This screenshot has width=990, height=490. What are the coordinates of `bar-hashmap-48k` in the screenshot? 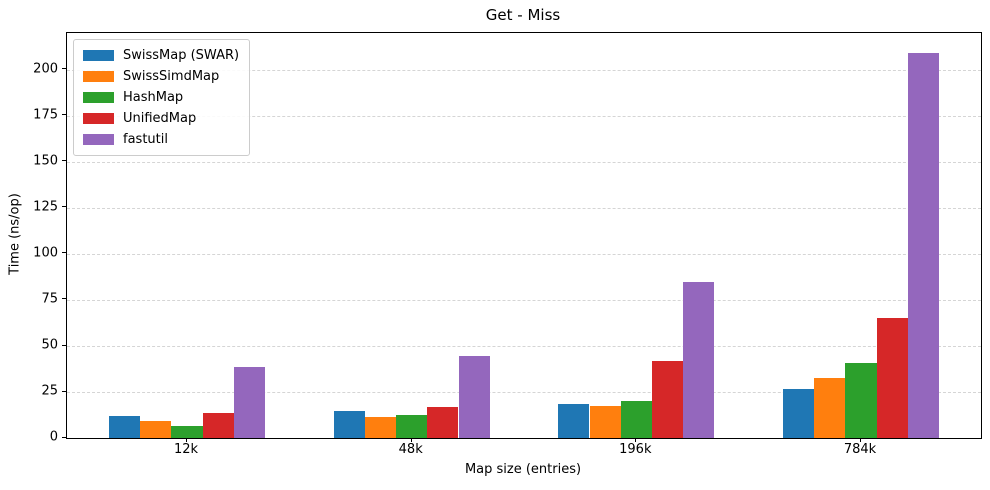 It's located at (412, 426).